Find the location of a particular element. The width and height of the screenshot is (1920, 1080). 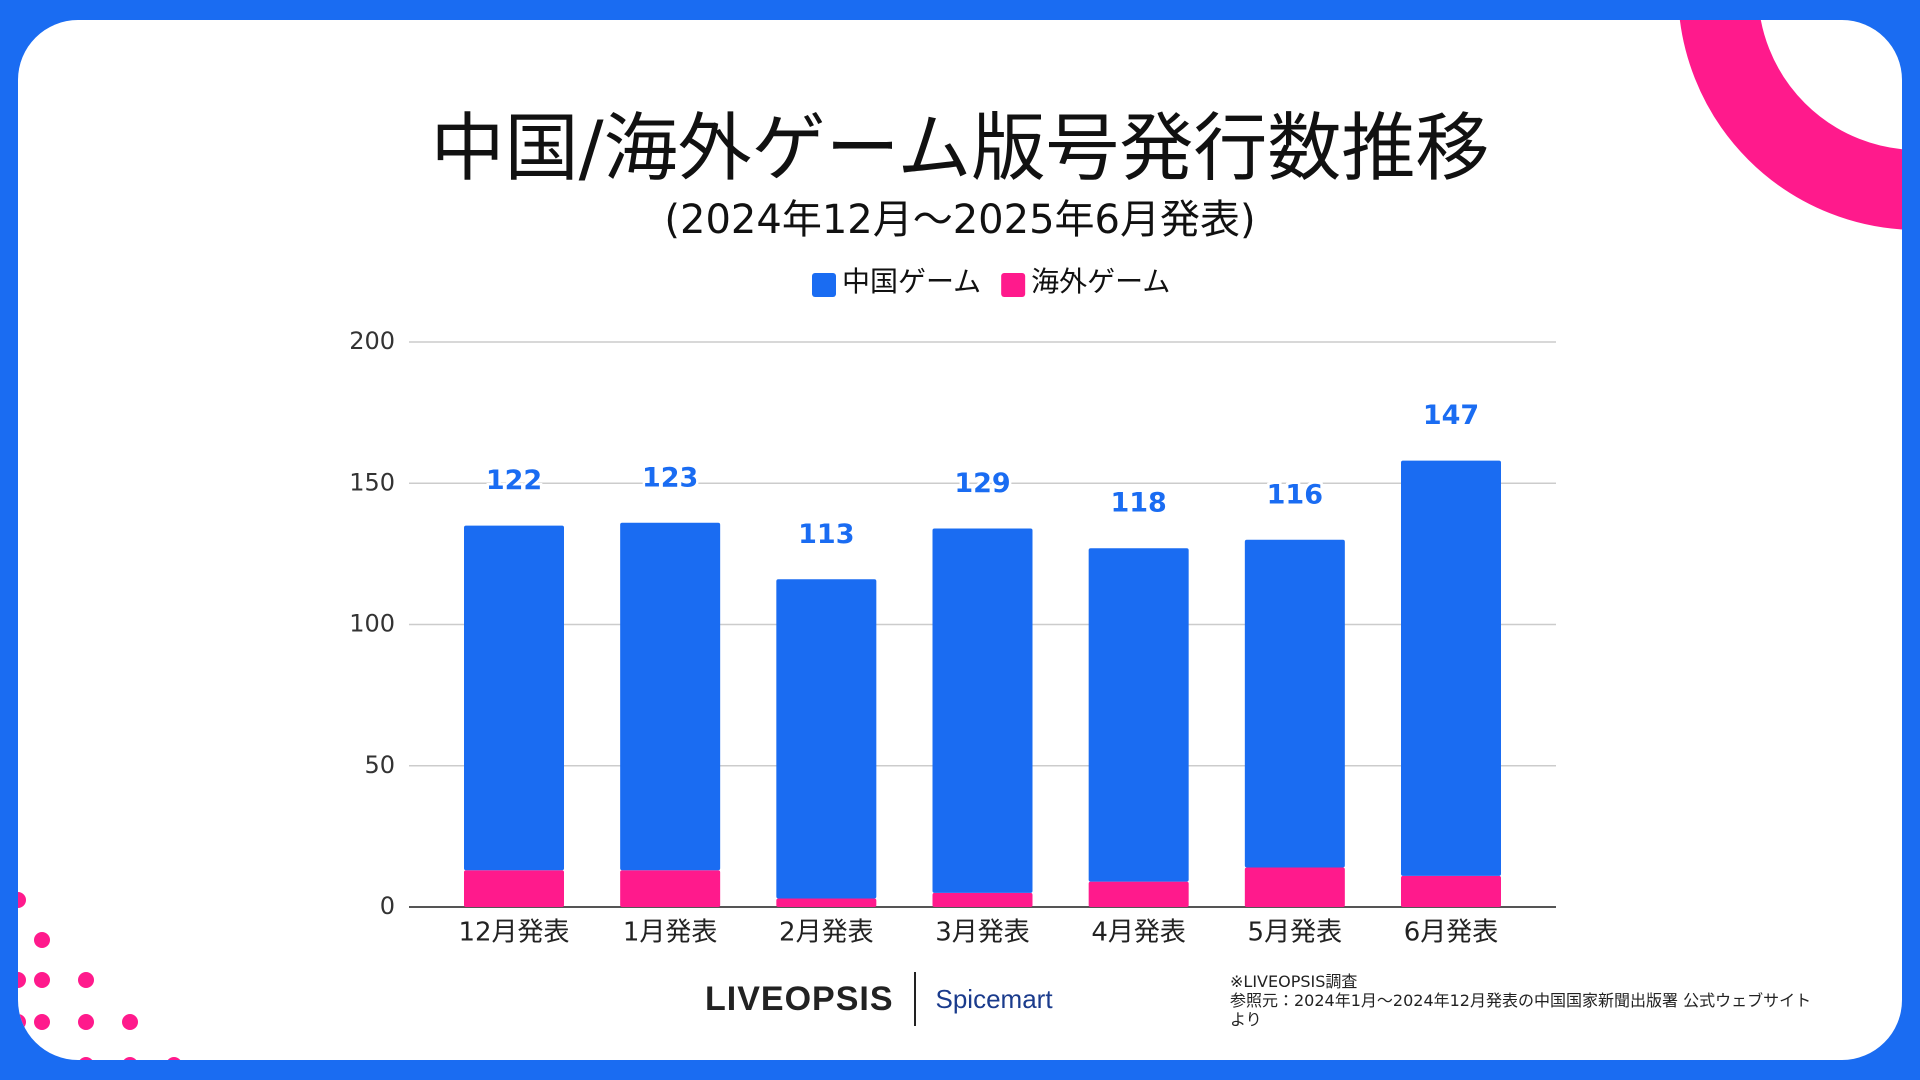

x-tick-label: 1月発表 is located at coordinates (670, 933).